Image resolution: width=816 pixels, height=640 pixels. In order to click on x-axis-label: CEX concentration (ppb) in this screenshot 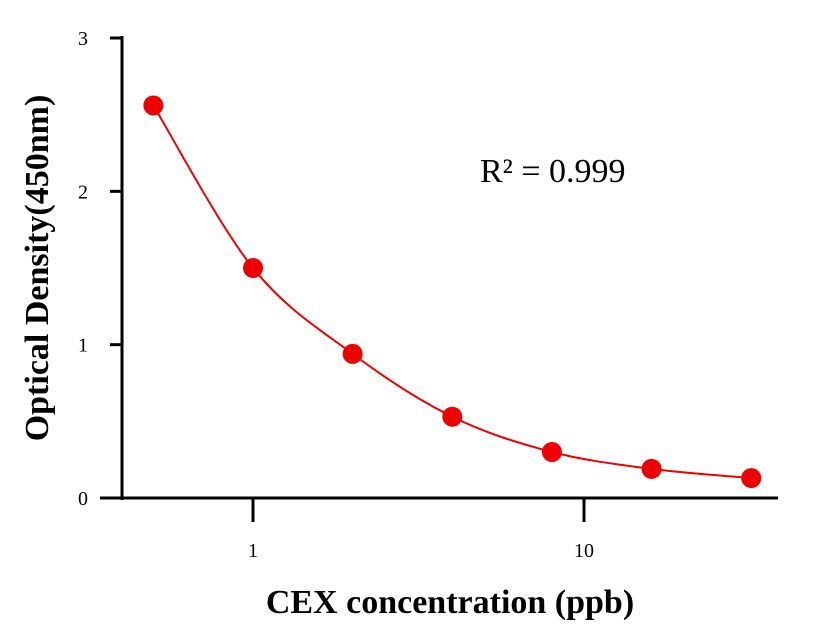, I will do `click(450, 602)`.